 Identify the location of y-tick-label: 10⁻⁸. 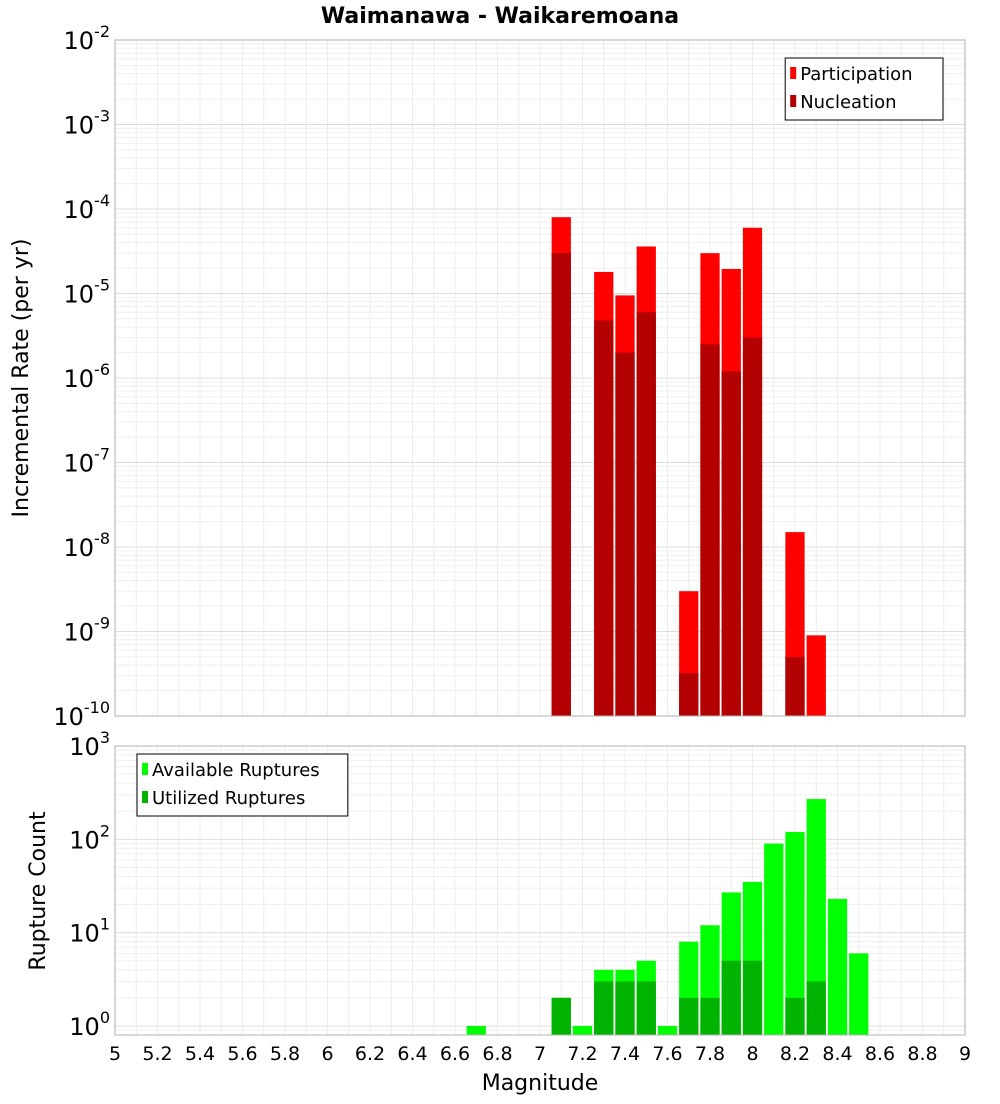
(87, 545).